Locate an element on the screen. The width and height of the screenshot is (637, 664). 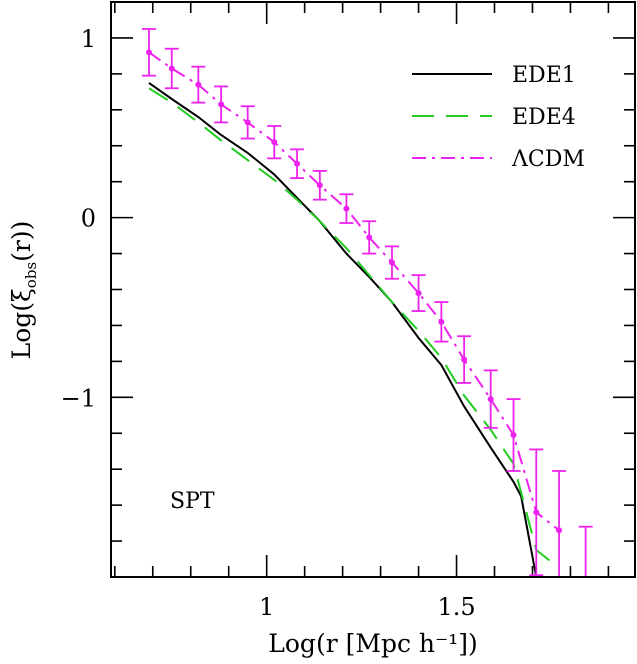
annotation-spt: SPT is located at coordinates (192, 501).